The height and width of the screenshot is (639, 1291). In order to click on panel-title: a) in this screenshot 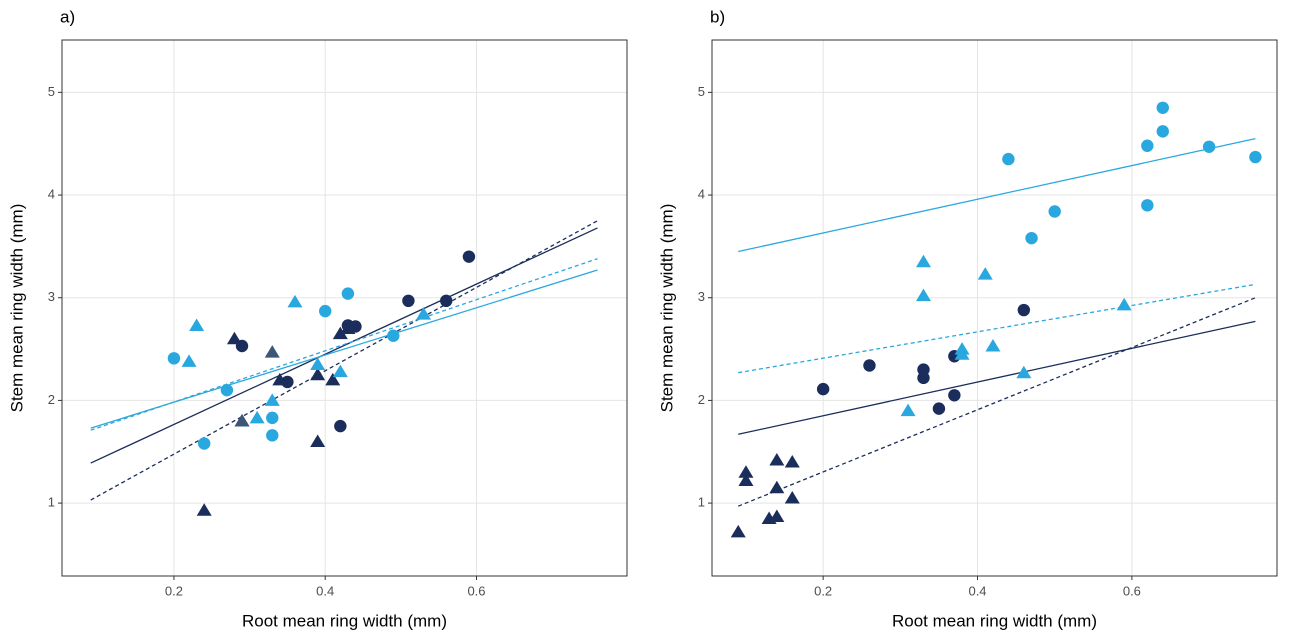, I will do `click(67, 16)`.